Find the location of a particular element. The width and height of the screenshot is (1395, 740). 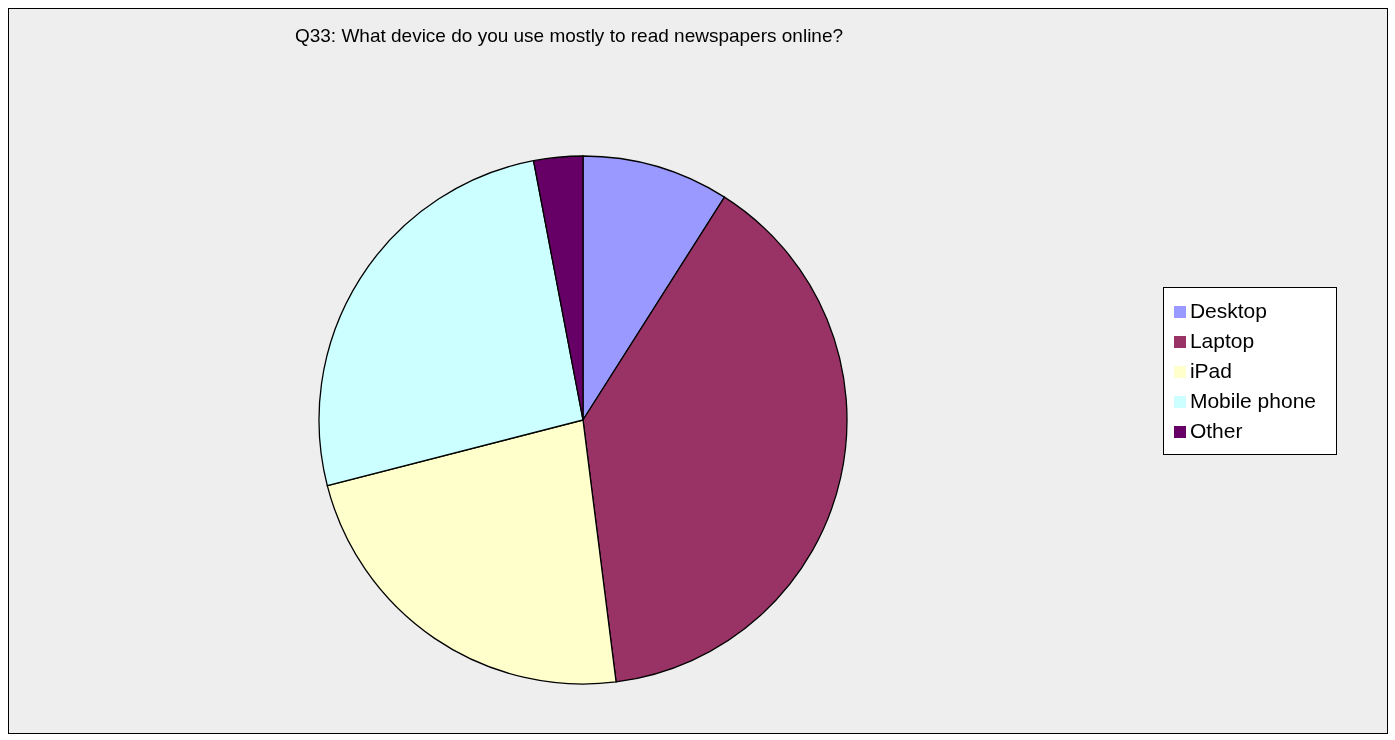

legend-label: Desktop is located at coordinates (1228, 310).